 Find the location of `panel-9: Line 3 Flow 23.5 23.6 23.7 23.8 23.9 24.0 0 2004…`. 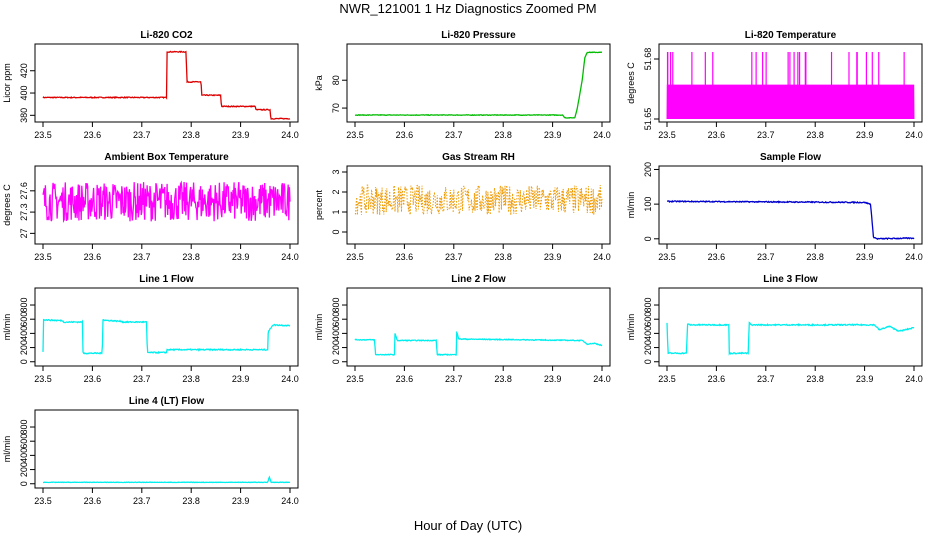

panel-9: Line 3 Flow 23.5 23.6 23.7 23.8 23.9 24.0 0 2004… is located at coordinates (774, 329).